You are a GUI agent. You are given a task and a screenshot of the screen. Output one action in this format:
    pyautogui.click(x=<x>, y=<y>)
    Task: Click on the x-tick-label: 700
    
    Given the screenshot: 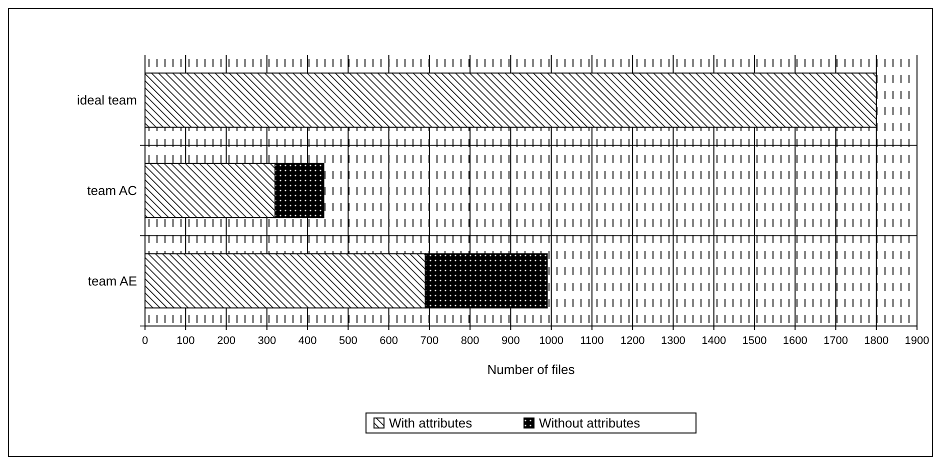 What is the action you would take?
    pyautogui.click(x=429, y=341)
    